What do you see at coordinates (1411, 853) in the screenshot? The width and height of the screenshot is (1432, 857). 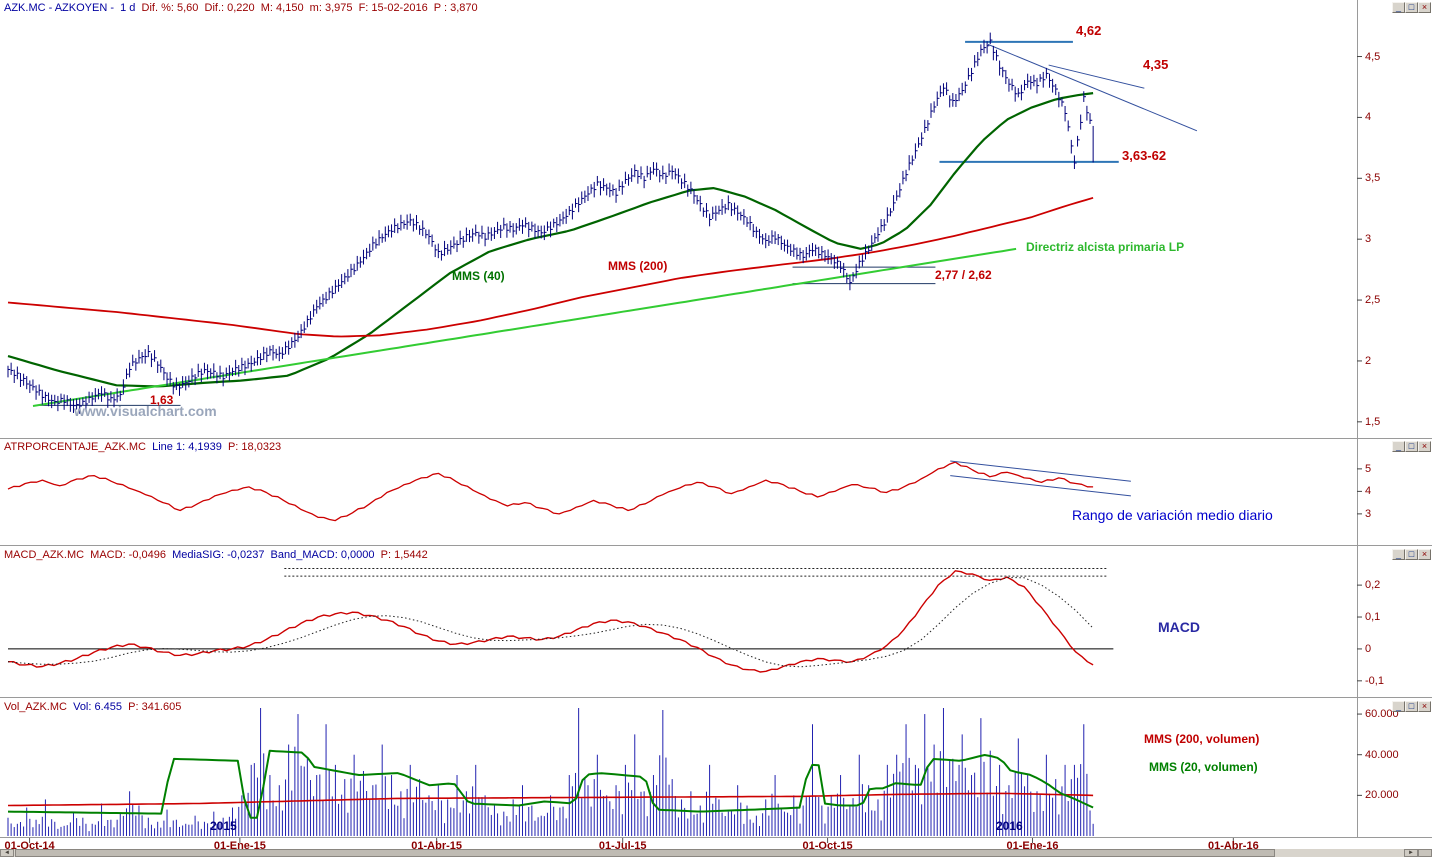 I see `scroll-right-button: ►` at bounding box center [1411, 853].